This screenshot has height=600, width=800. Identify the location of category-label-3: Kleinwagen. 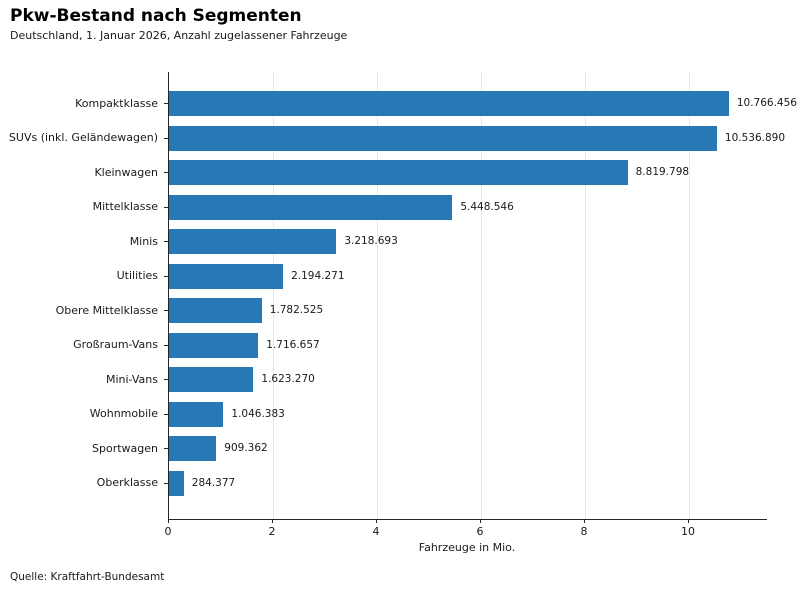
(126, 172).